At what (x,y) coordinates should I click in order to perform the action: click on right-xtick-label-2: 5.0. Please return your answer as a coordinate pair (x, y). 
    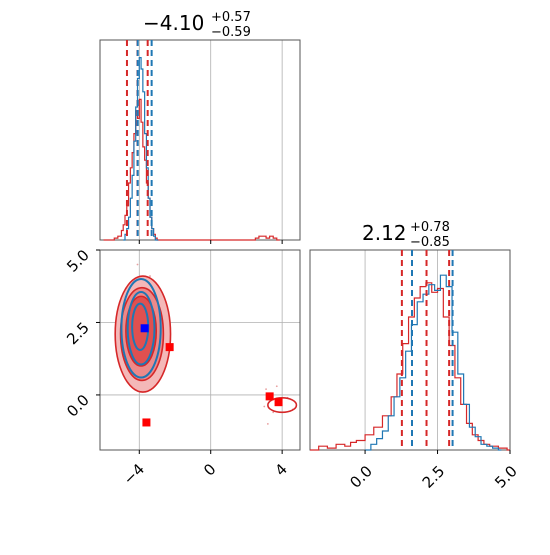
    Looking at the image, I should click on (506, 477).